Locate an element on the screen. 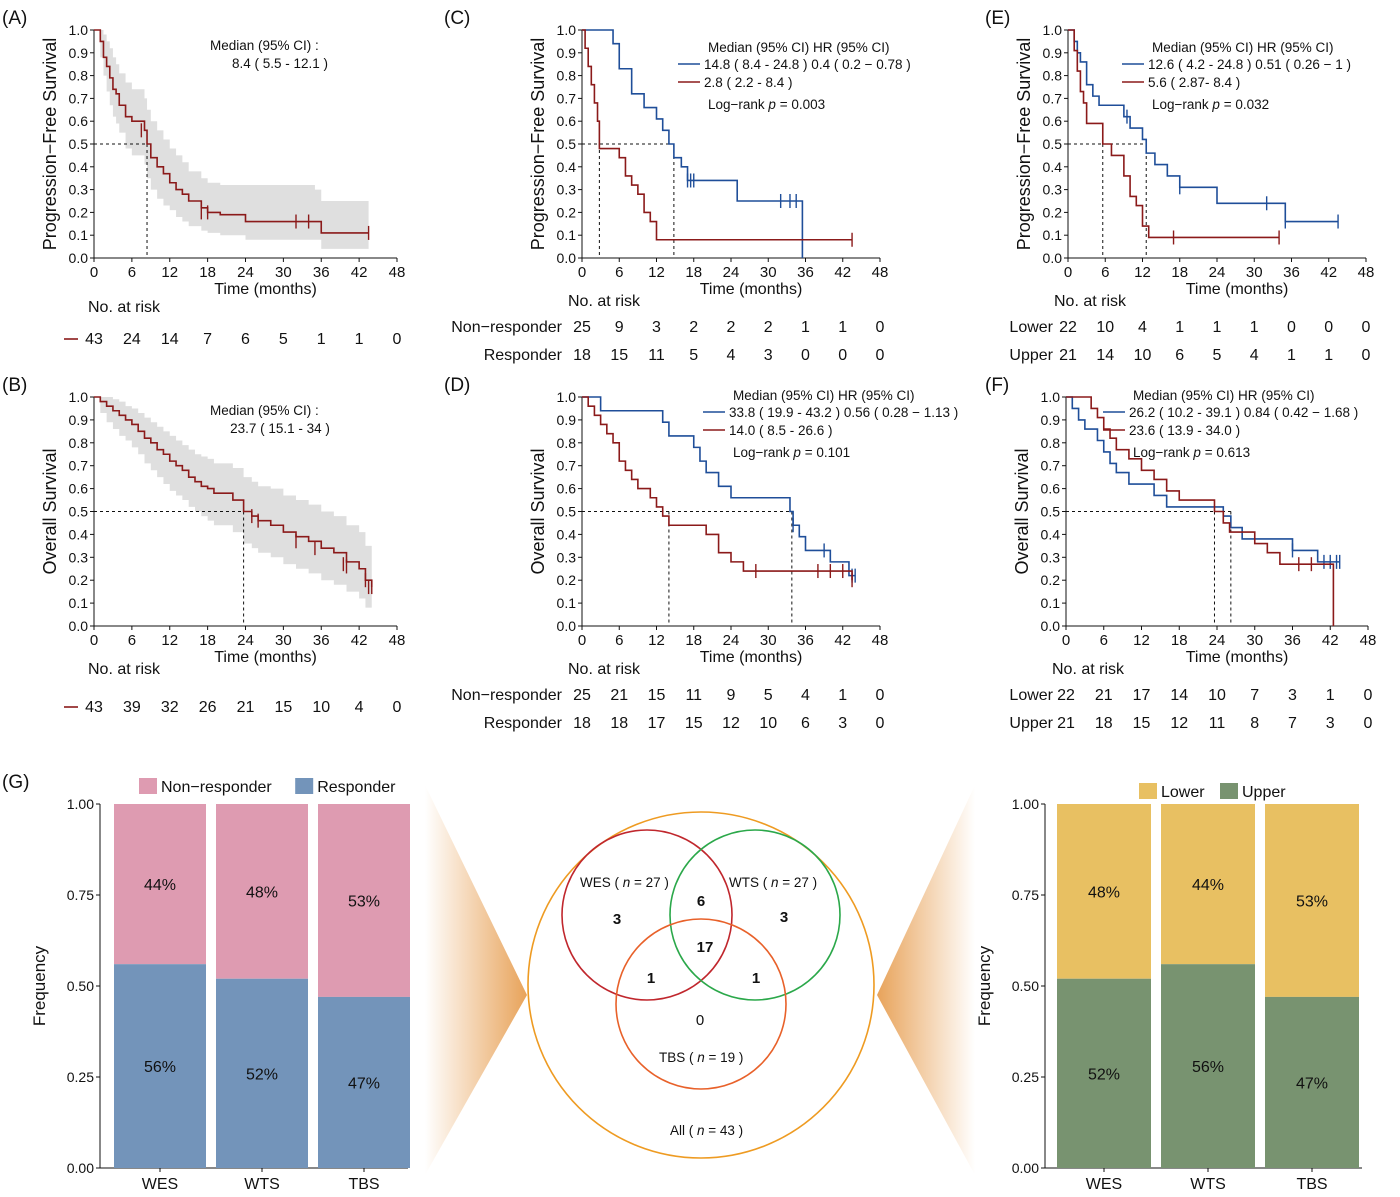 This screenshot has width=1400, height=1197. venn-count-tbs-only: 0 is located at coordinates (700, 1020).